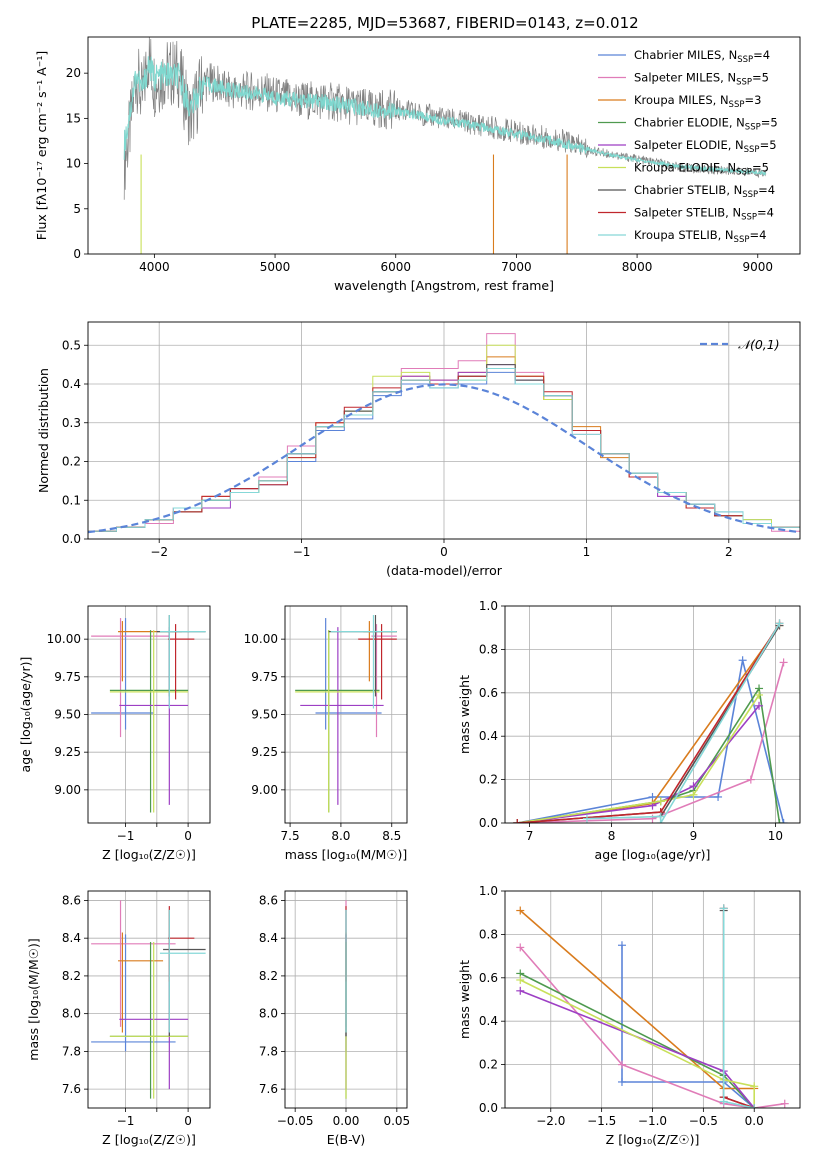 This screenshot has height=1170, width=819. I want to click on mass-vs-ebv-xtick-label: −0.05, so click(295, 1121).